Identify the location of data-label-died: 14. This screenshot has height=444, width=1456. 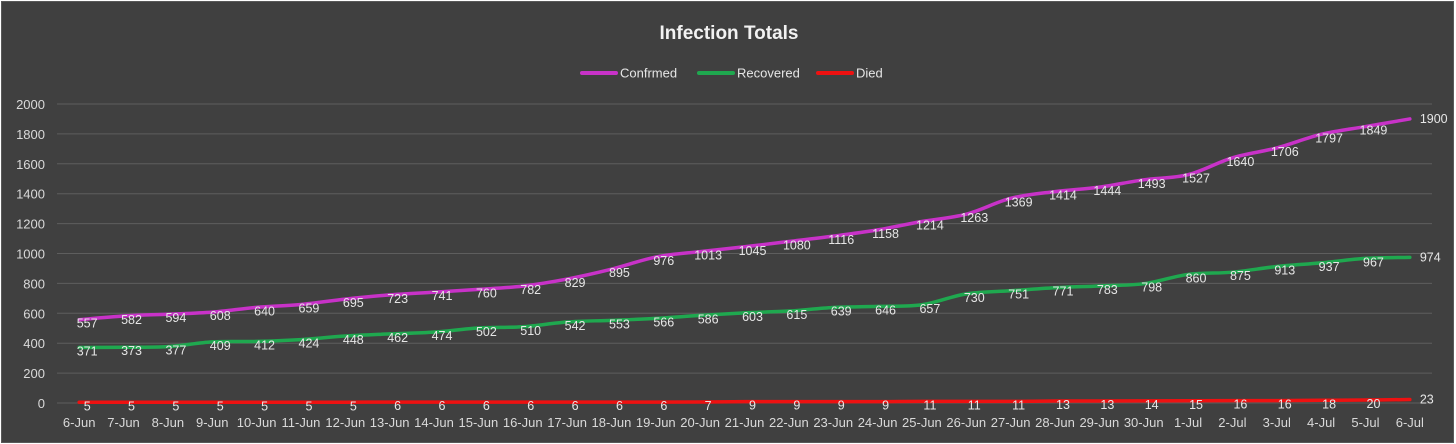
(1152, 405).